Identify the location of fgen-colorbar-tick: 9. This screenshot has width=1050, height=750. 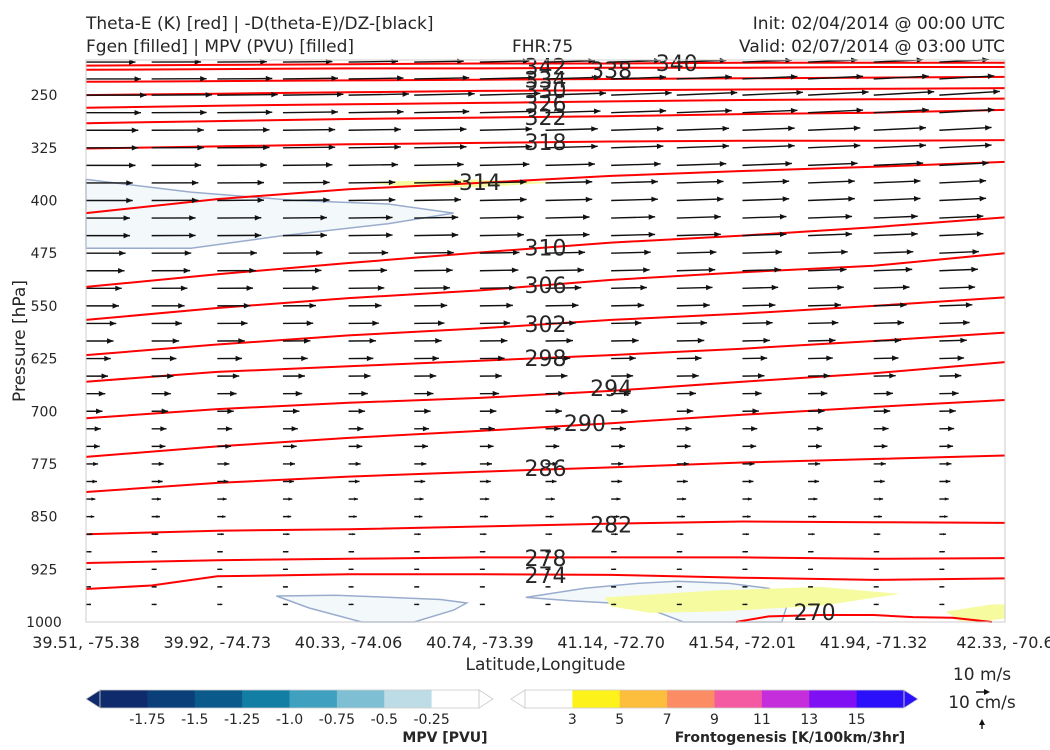
(714, 720).